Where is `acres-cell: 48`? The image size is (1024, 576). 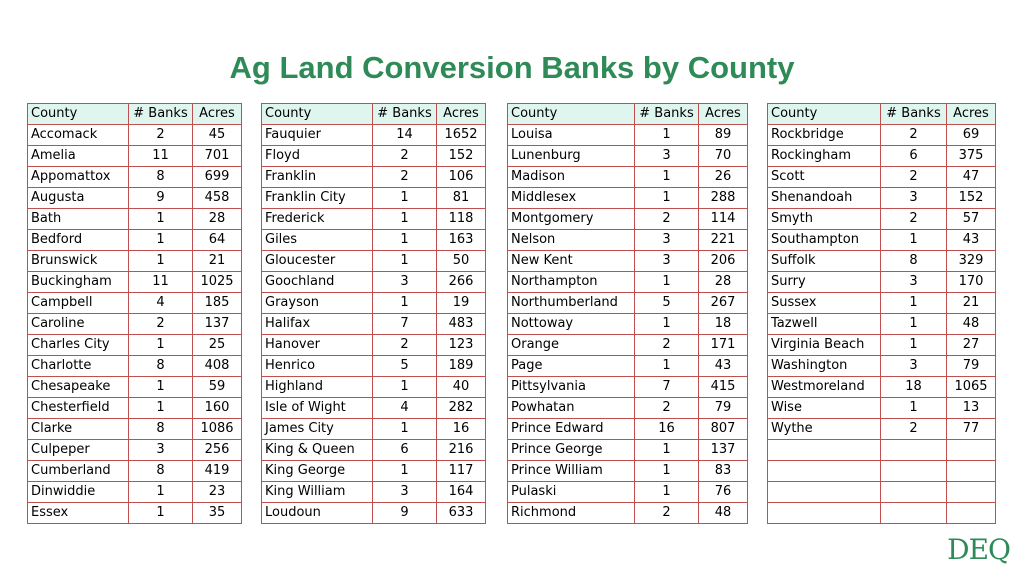 acres-cell: 48 is located at coordinates (971, 324).